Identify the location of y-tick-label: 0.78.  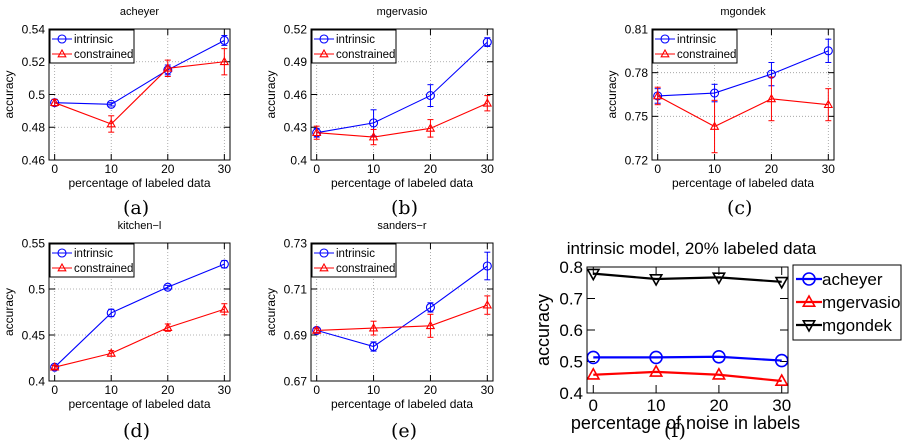
(637, 73).